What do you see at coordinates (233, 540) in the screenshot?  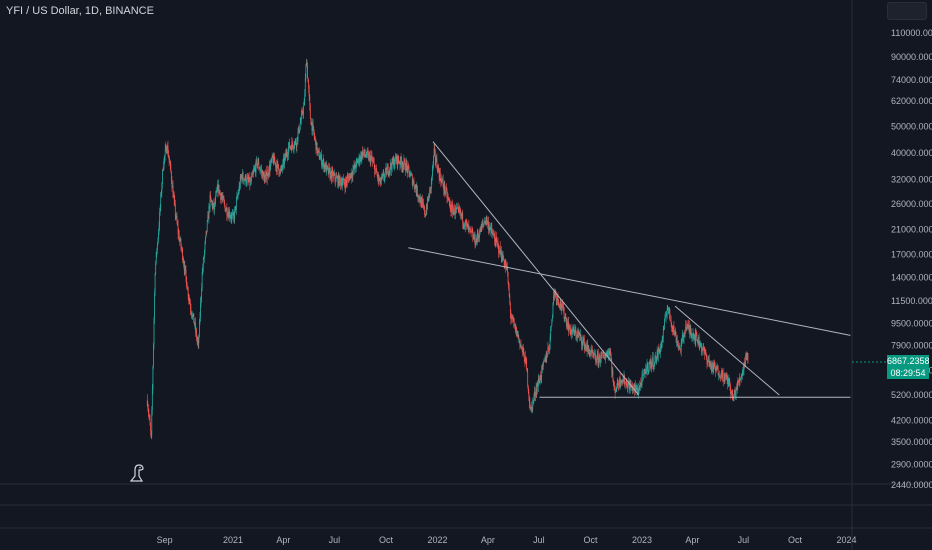 I see `x-tick-label: 2021` at bounding box center [233, 540].